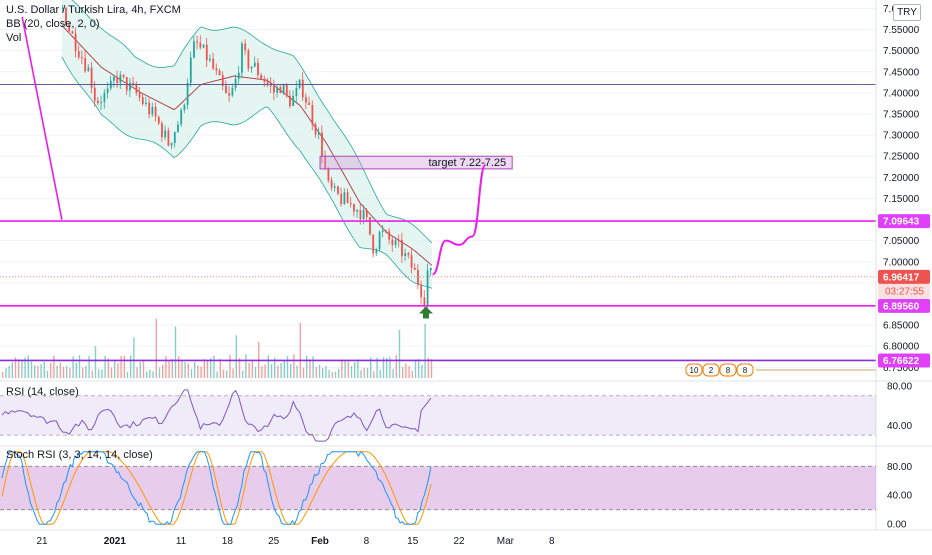  I want to click on countdown-label: 03:27:55, so click(904, 291).